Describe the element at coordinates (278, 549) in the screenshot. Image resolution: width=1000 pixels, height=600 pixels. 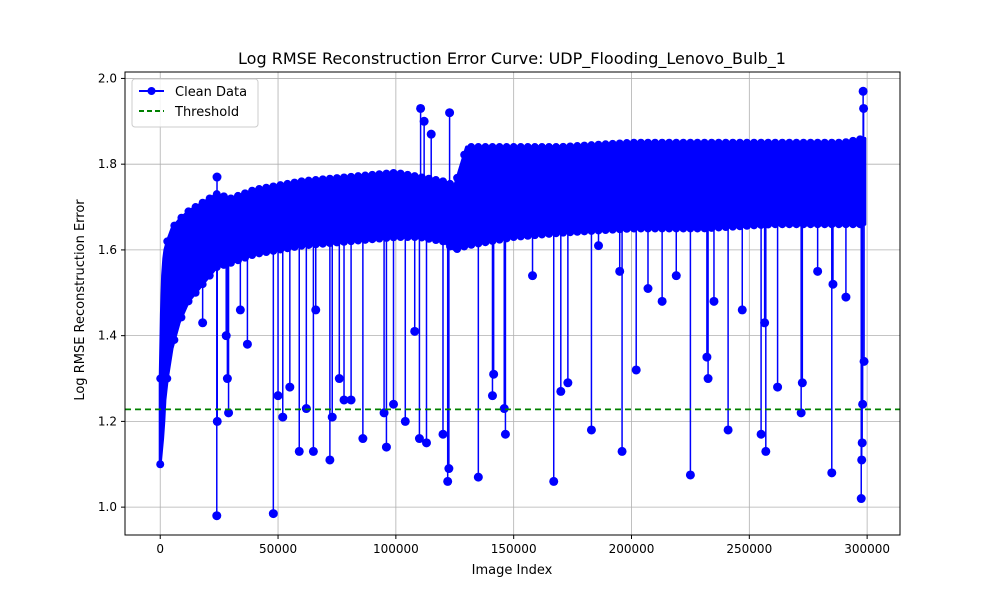
I see `x-tick-label: 50000` at that location.